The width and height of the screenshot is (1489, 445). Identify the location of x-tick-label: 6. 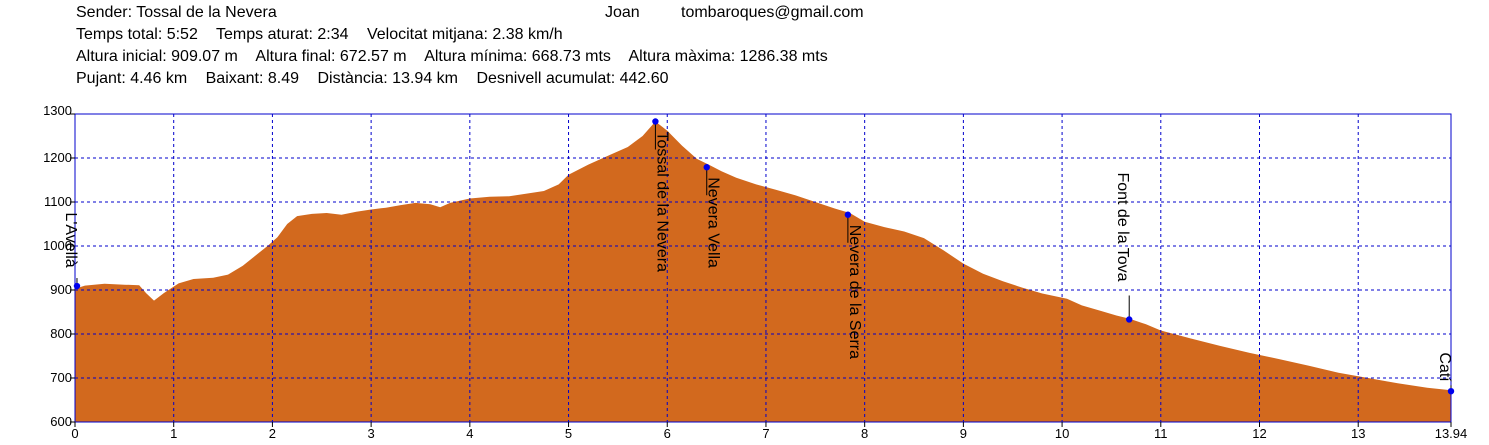
(667, 433).